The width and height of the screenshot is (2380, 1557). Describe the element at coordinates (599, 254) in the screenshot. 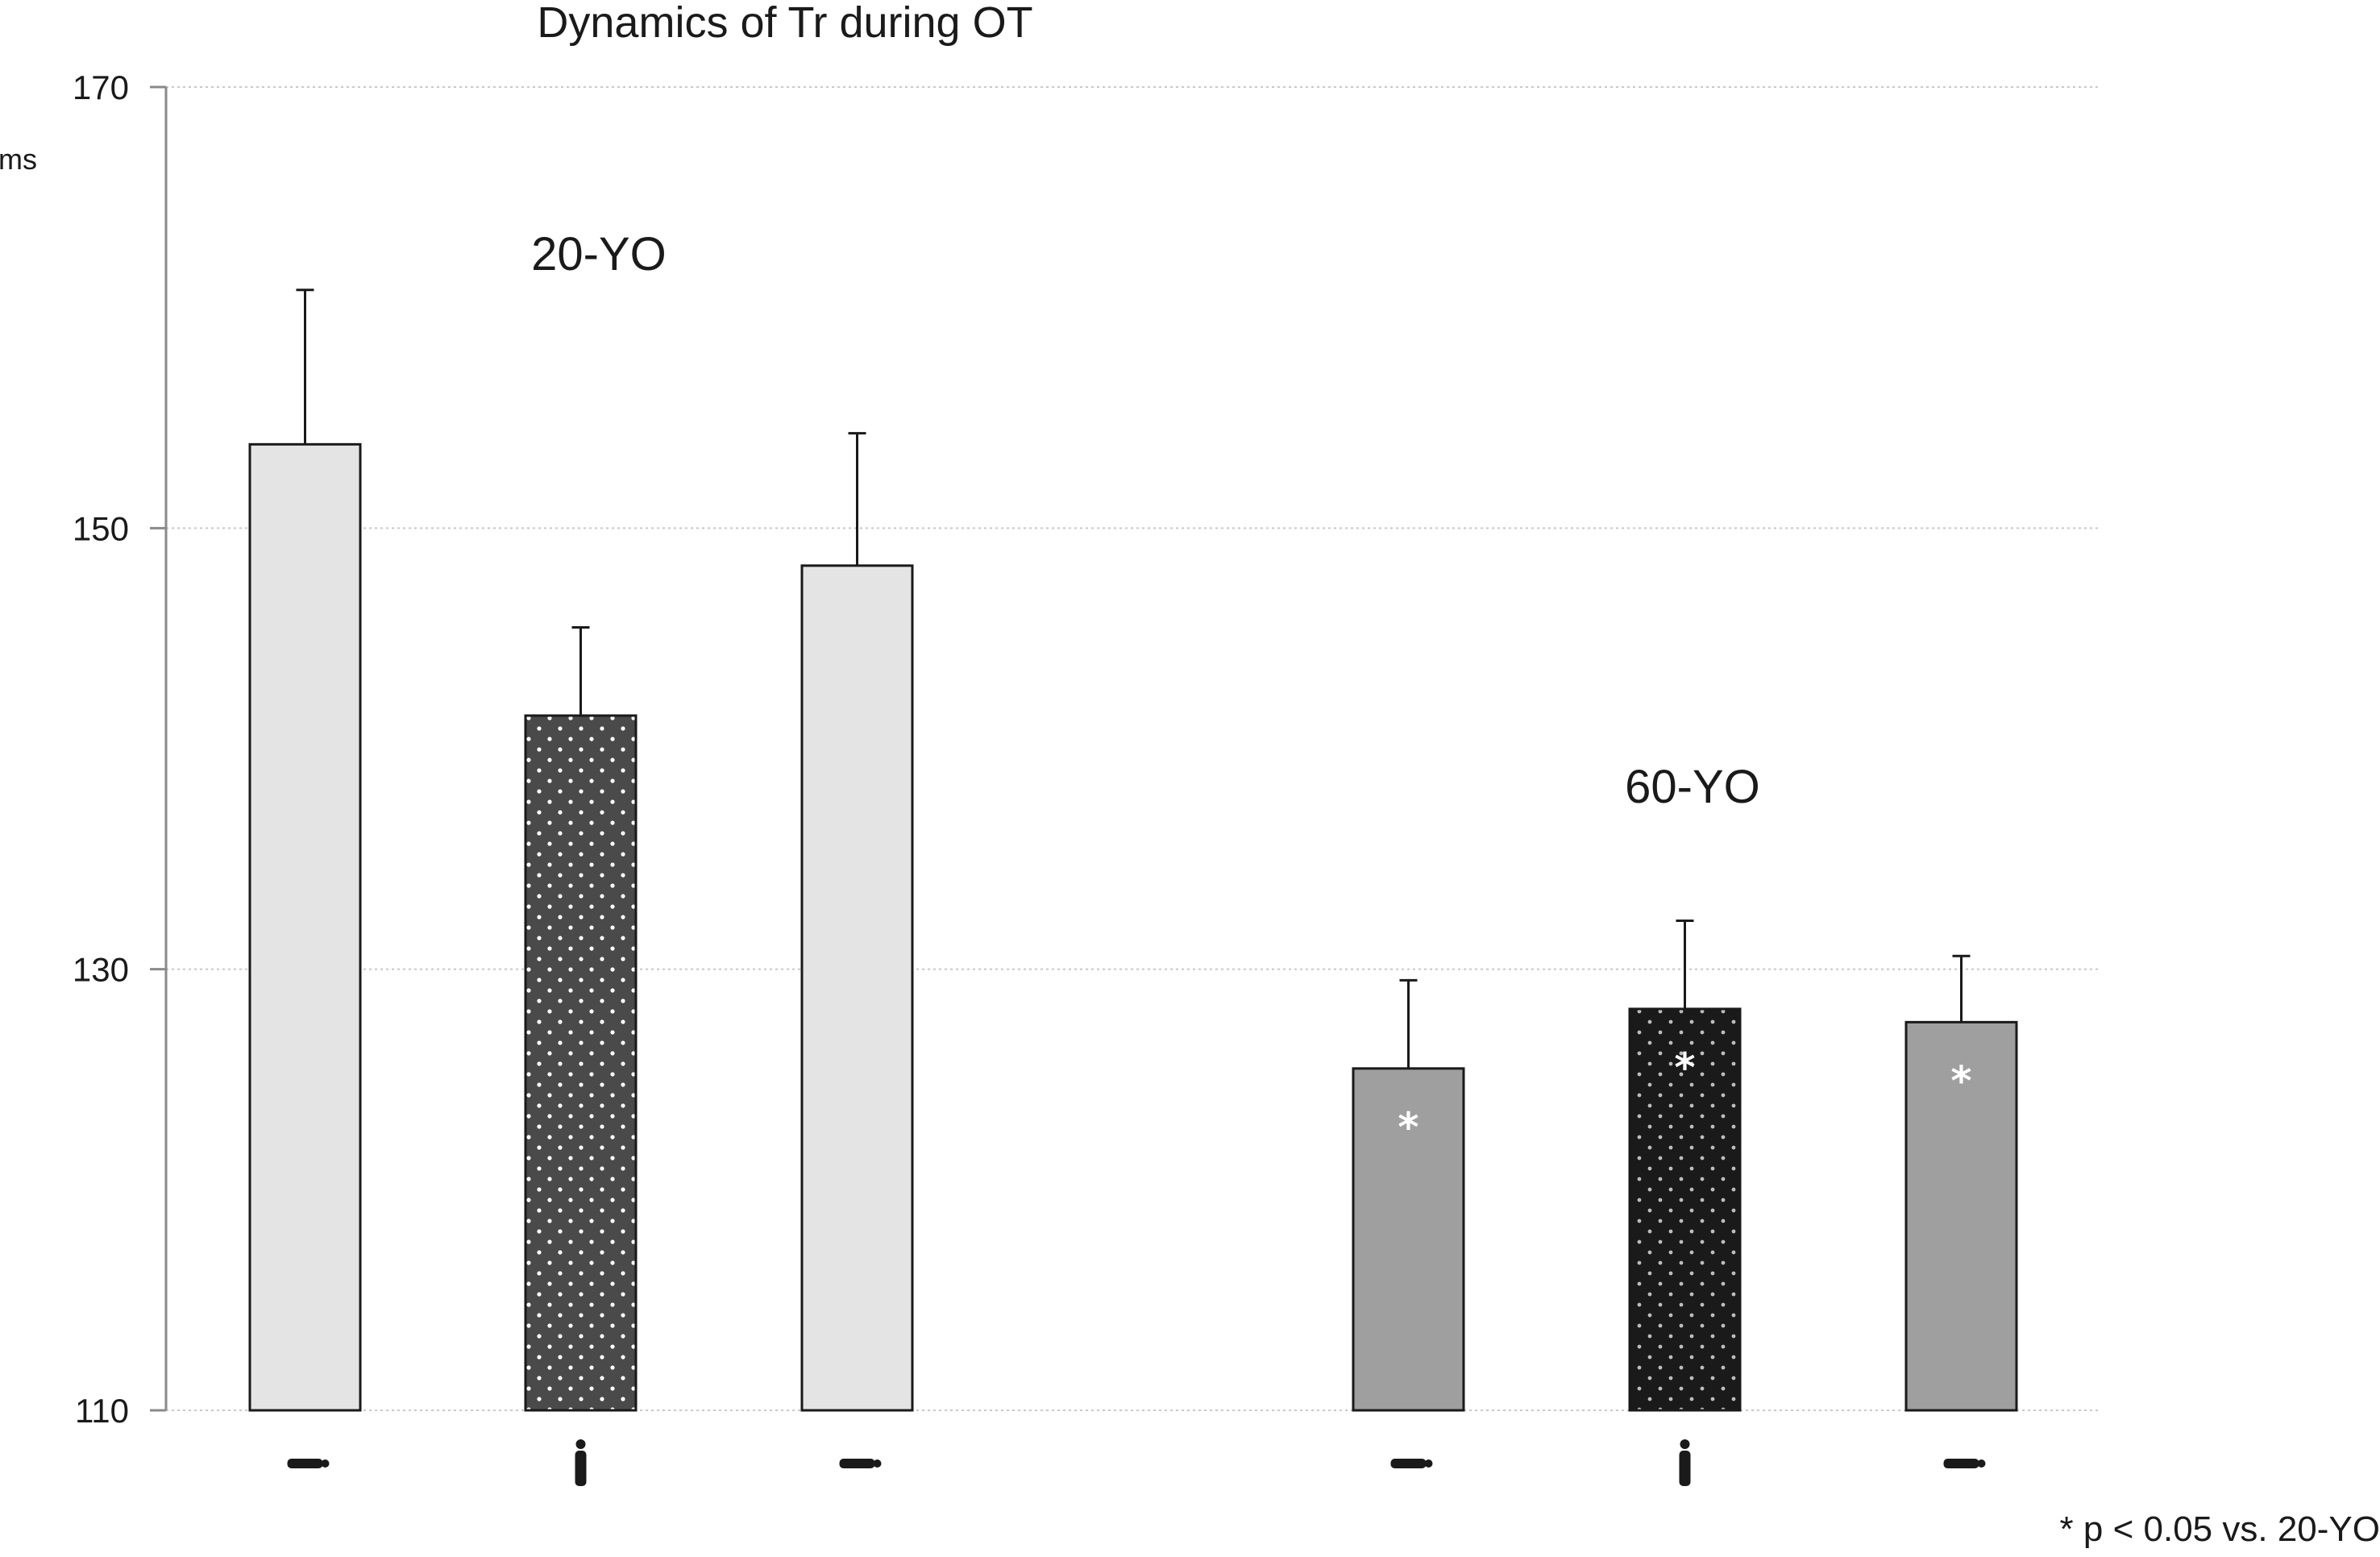

I see `group-label: 20-YO` at that location.